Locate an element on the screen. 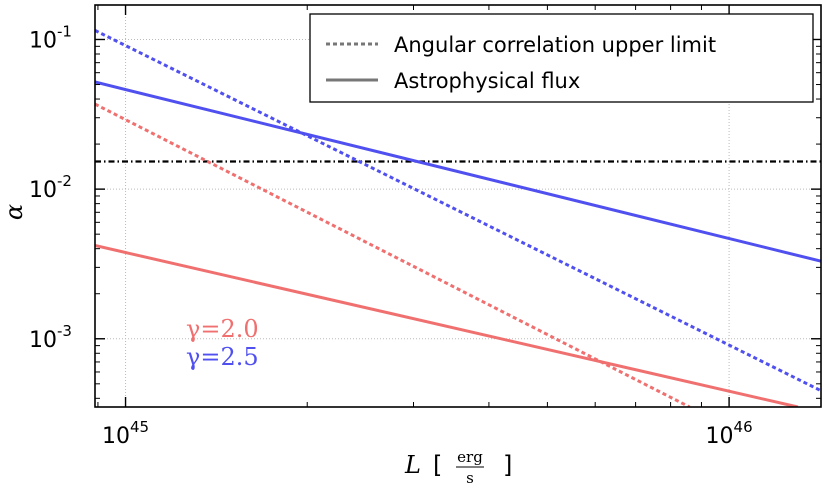 This screenshot has width=830, height=492. annotation-gamma-2-5: γ=2.5 is located at coordinates (222, 357).